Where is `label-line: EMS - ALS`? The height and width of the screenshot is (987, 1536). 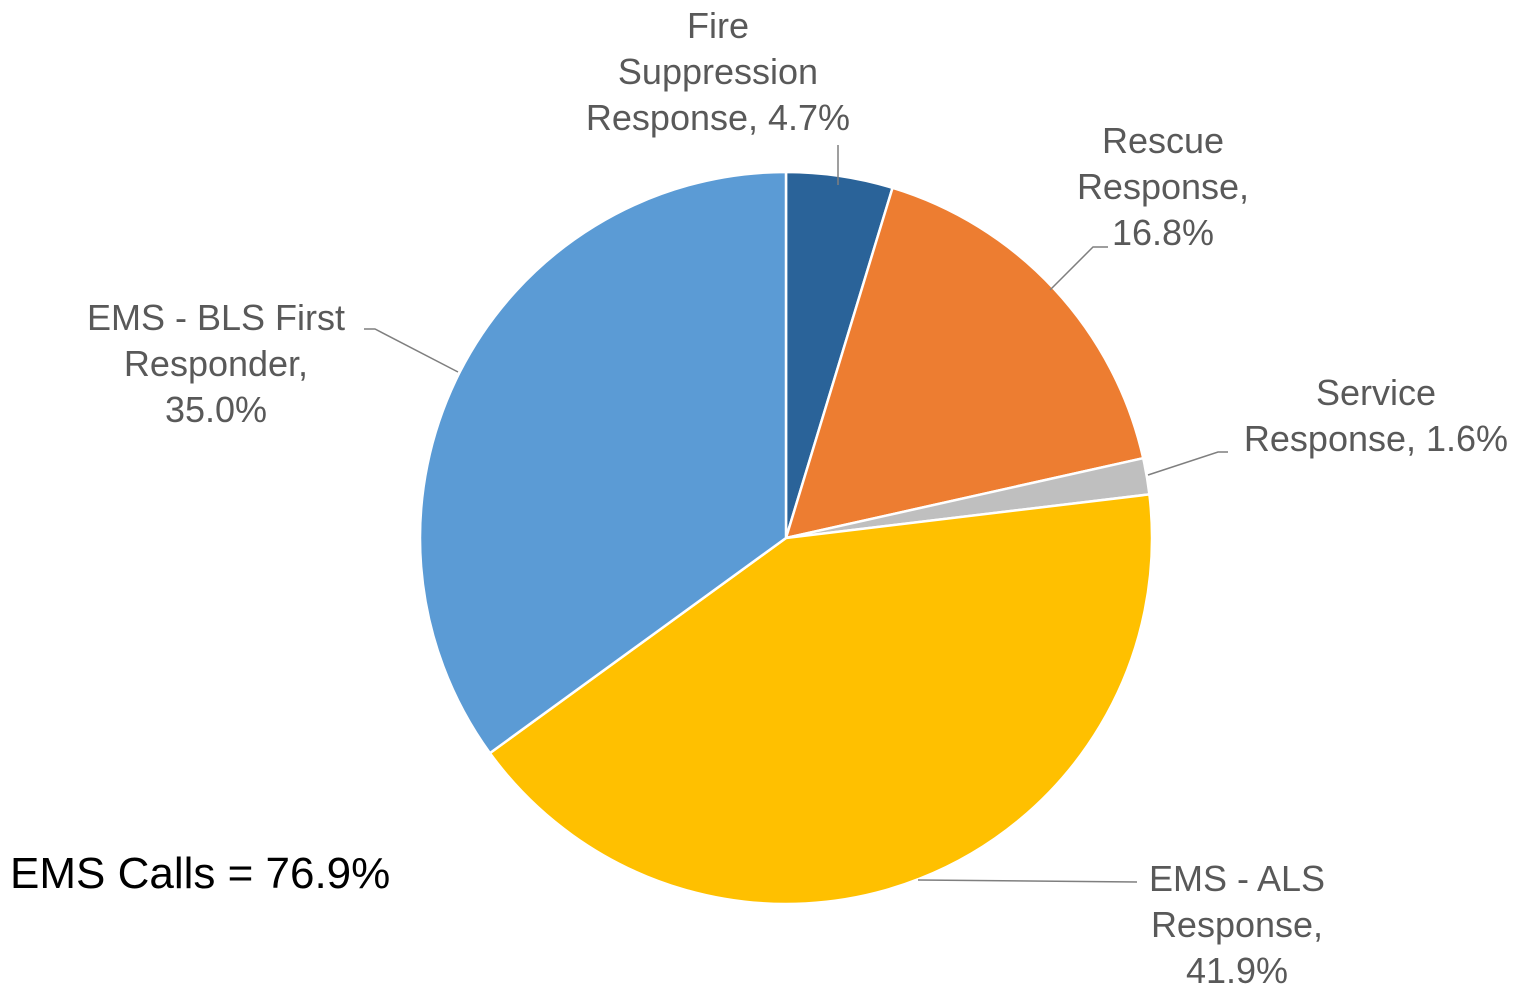
label-line: EMS - ALS is located at coordinates (1237, 878).